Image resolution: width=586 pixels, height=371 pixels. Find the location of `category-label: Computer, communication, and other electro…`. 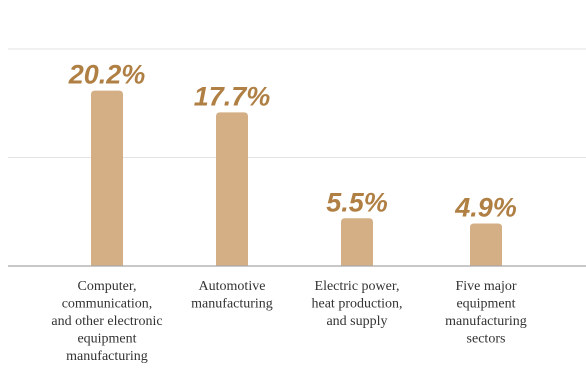

category-label: Computer, communication, and other electro… is located at coordinates (106, 321).